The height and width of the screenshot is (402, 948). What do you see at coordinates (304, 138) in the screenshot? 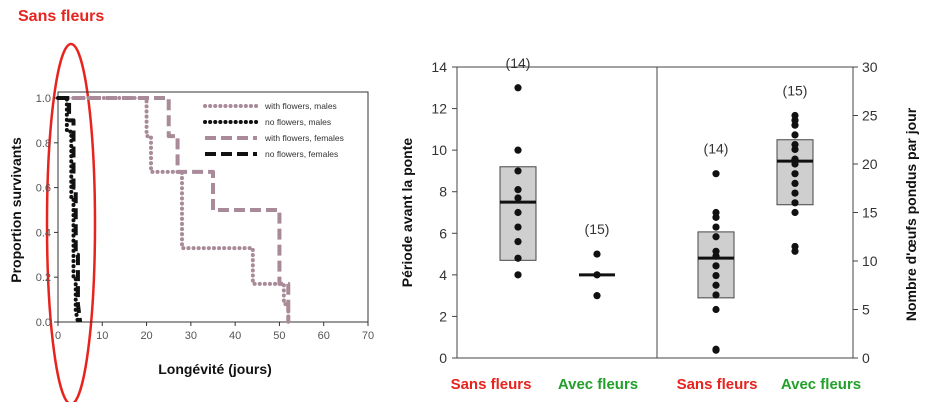
I see `legend-label-3: with flowers, females` at bounding box center [304, 138].